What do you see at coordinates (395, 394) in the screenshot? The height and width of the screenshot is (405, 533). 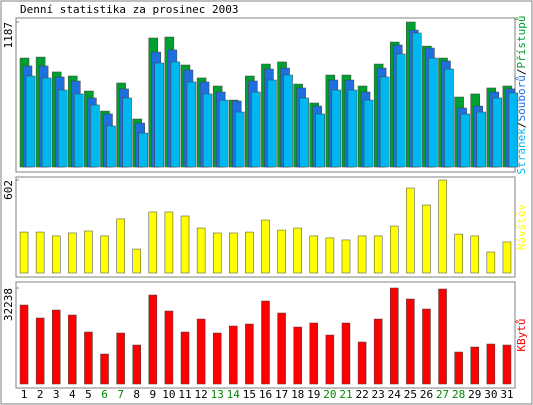 I see `x-tick-label: 24` at bounding box center [395, 394].